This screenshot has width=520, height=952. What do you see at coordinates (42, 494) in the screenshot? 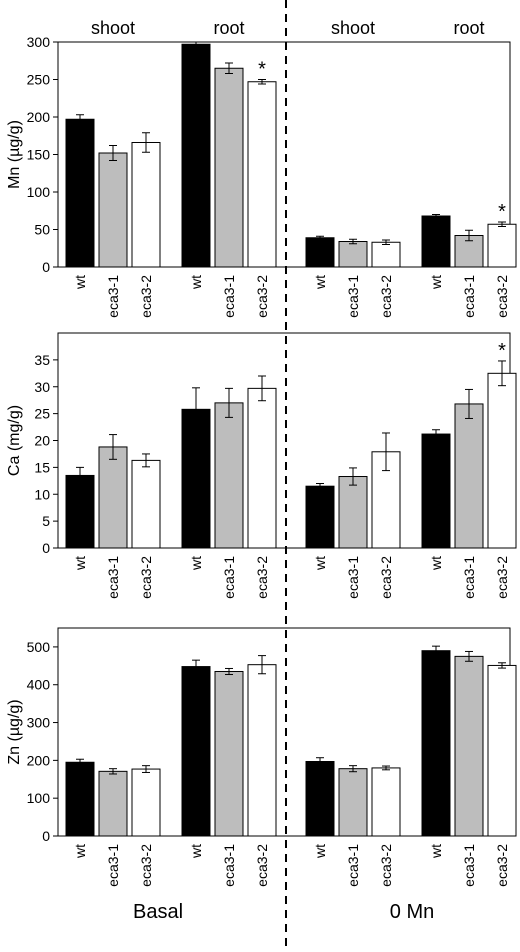
I see `y-tick-label: 10` at bounding box center [42, 494].